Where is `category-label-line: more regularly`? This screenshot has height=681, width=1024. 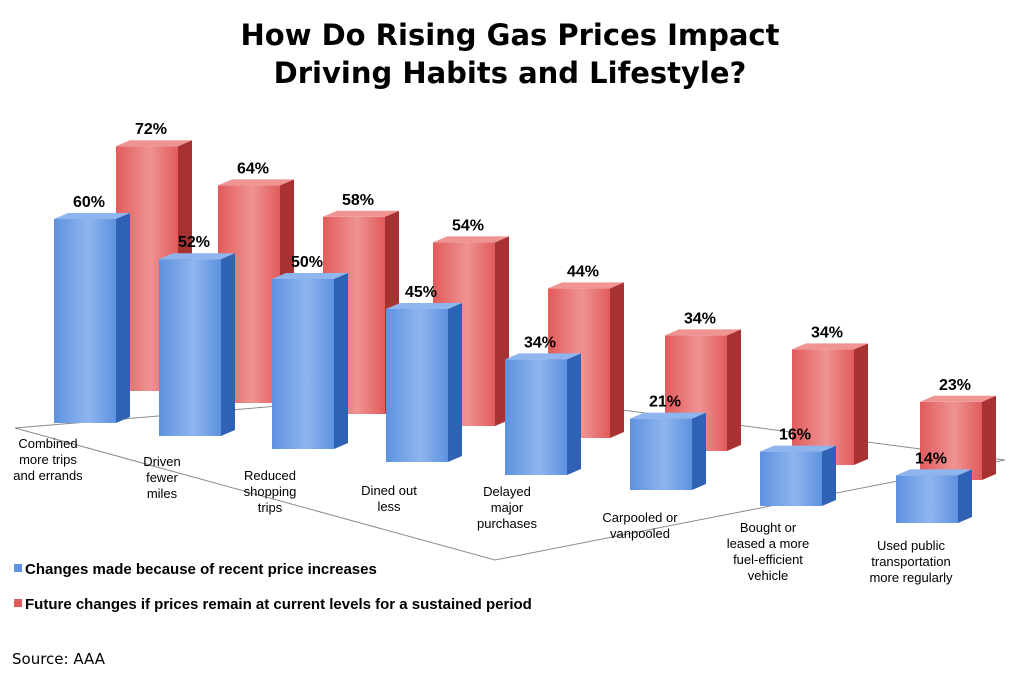 category-label-line: more regularly is located at coordinates (911, 577).